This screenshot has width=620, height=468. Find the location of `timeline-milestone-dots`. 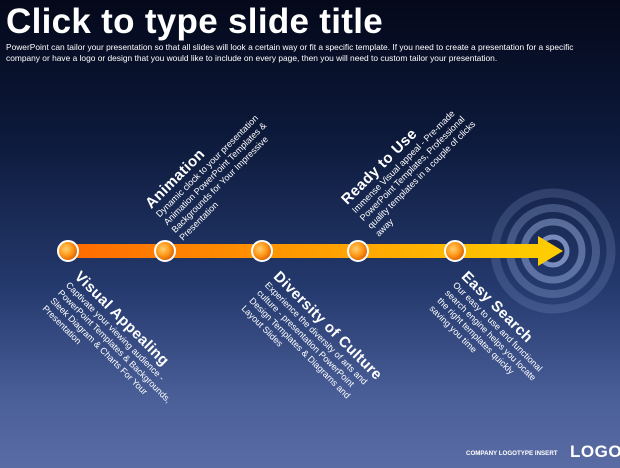

timeline-milestone-dots is located at coordinates (261, 251).